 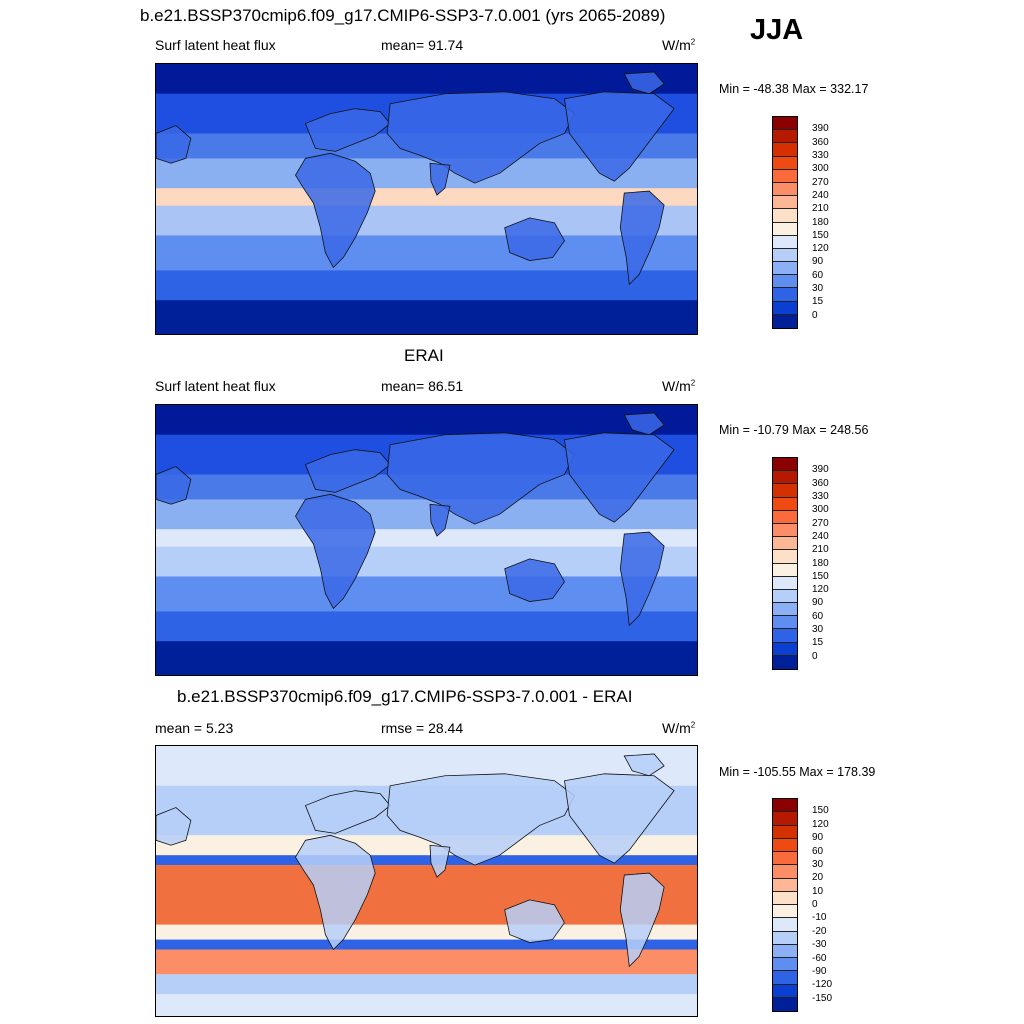 I want to click on panel-1-variable-label: Surf latent heat flux, so click(x=215, y=45).